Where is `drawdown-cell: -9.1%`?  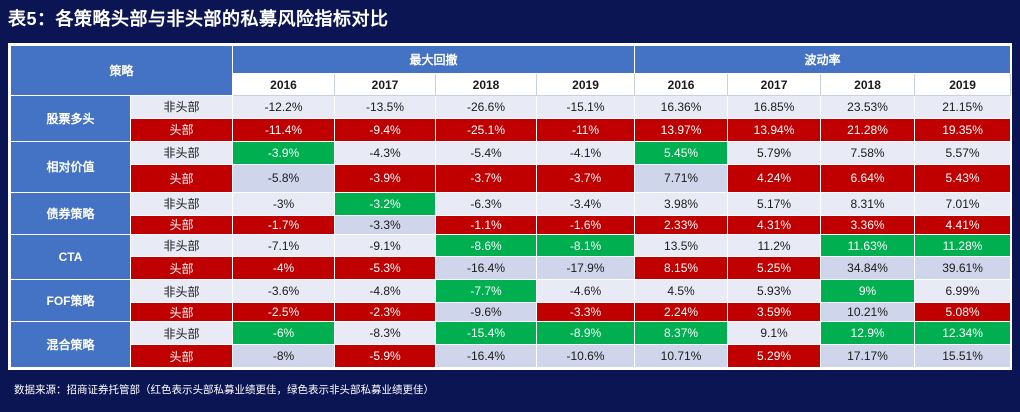
drawdown-cell: -9.1% is located at coordinates (385, 245).